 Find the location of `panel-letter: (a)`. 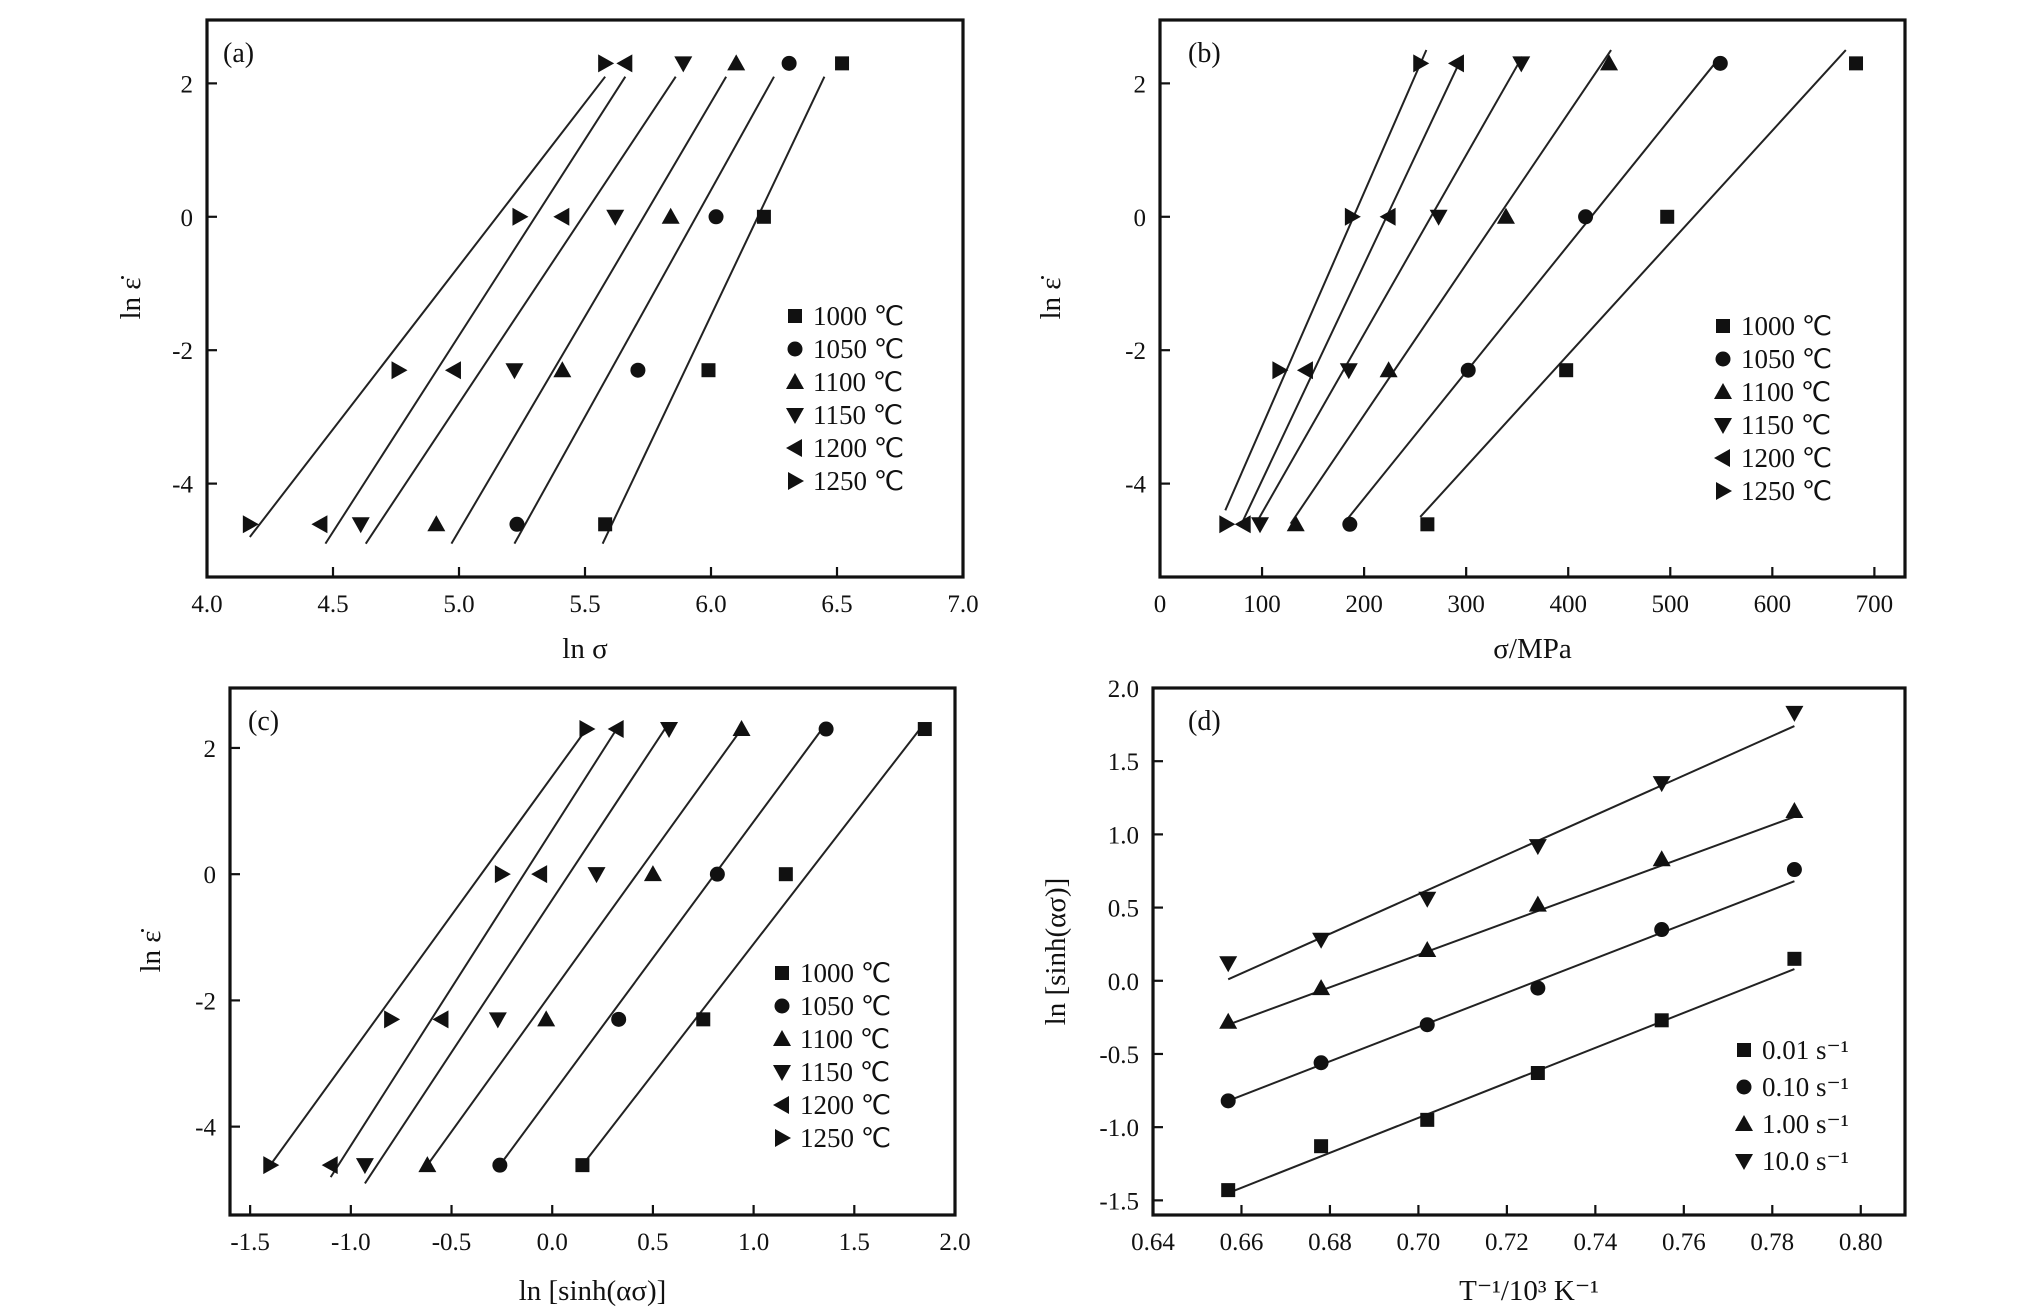

panel-letter: (a) is located at coordinates (238, 53).